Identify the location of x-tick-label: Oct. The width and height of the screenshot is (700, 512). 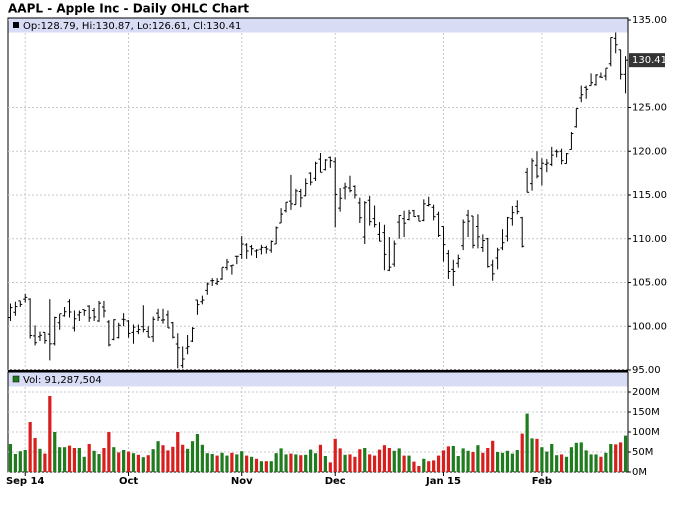
(128, 481).